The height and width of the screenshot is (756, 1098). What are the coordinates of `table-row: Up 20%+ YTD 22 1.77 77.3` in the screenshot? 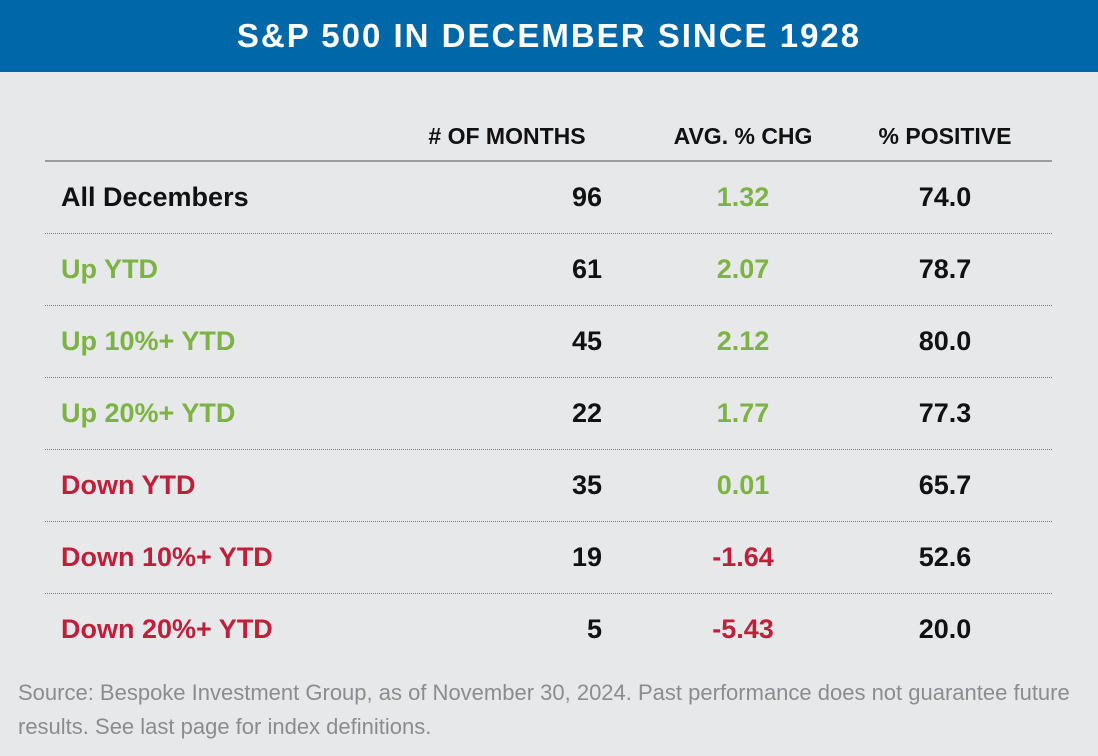 It's located at (548, 414).